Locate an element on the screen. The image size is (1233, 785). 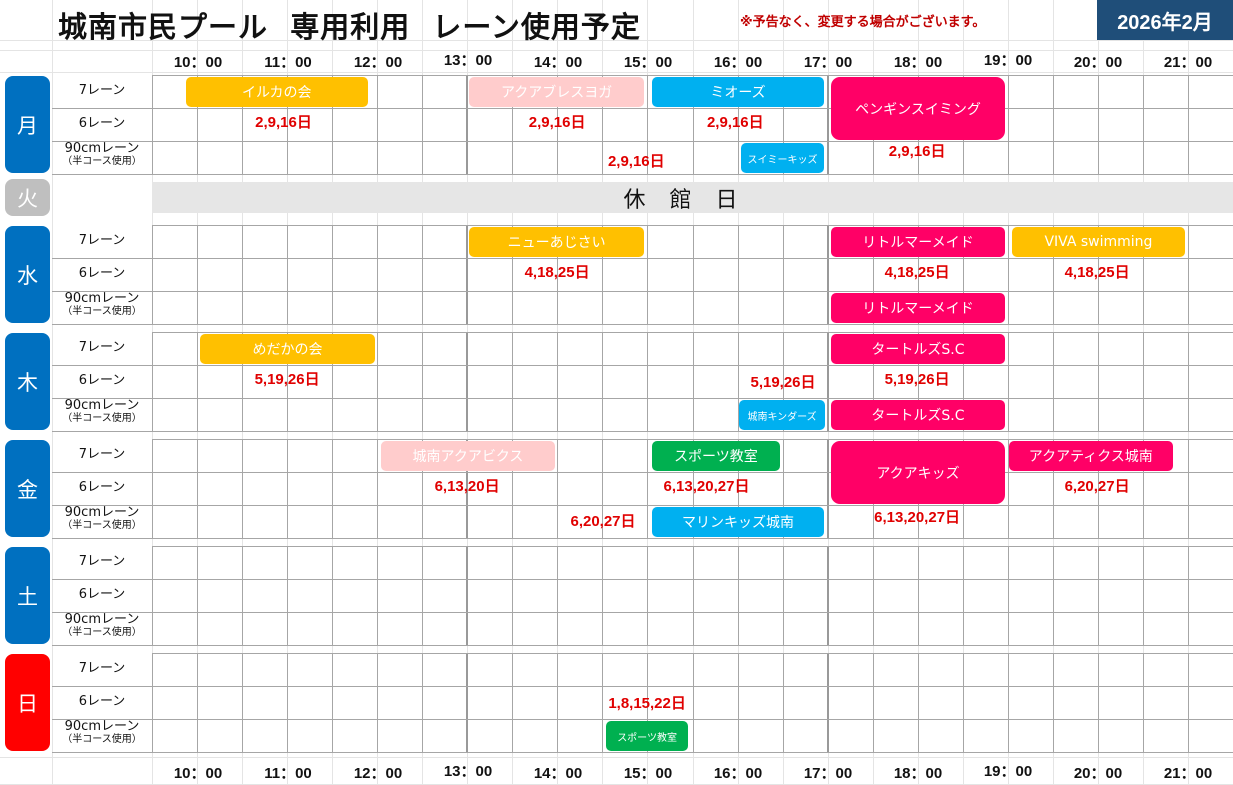
event-block: スイミーキッズ is located at coordinates (782, 158).